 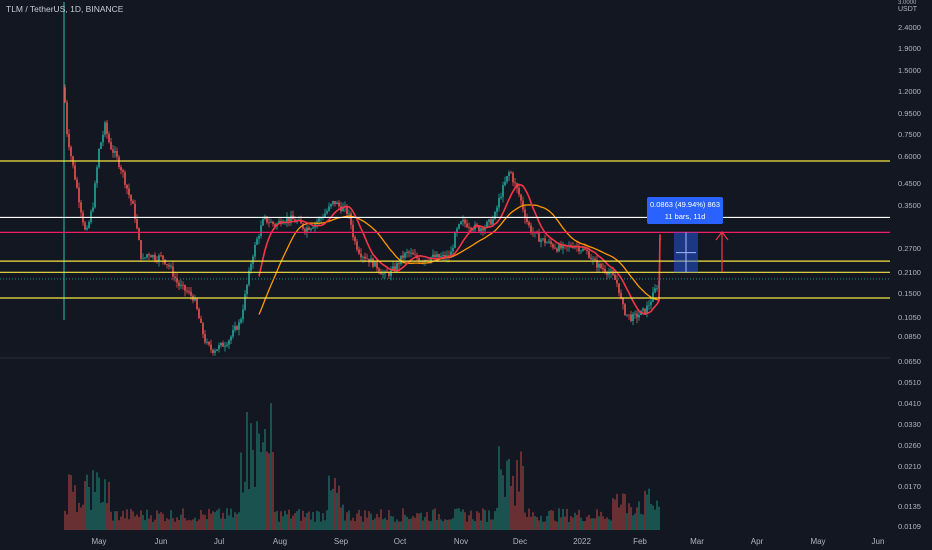 What do you see at coordinates (909, 70) in the screenshot?
I see `price-tick-label: 1.5000` at bounding box center [909, 70].